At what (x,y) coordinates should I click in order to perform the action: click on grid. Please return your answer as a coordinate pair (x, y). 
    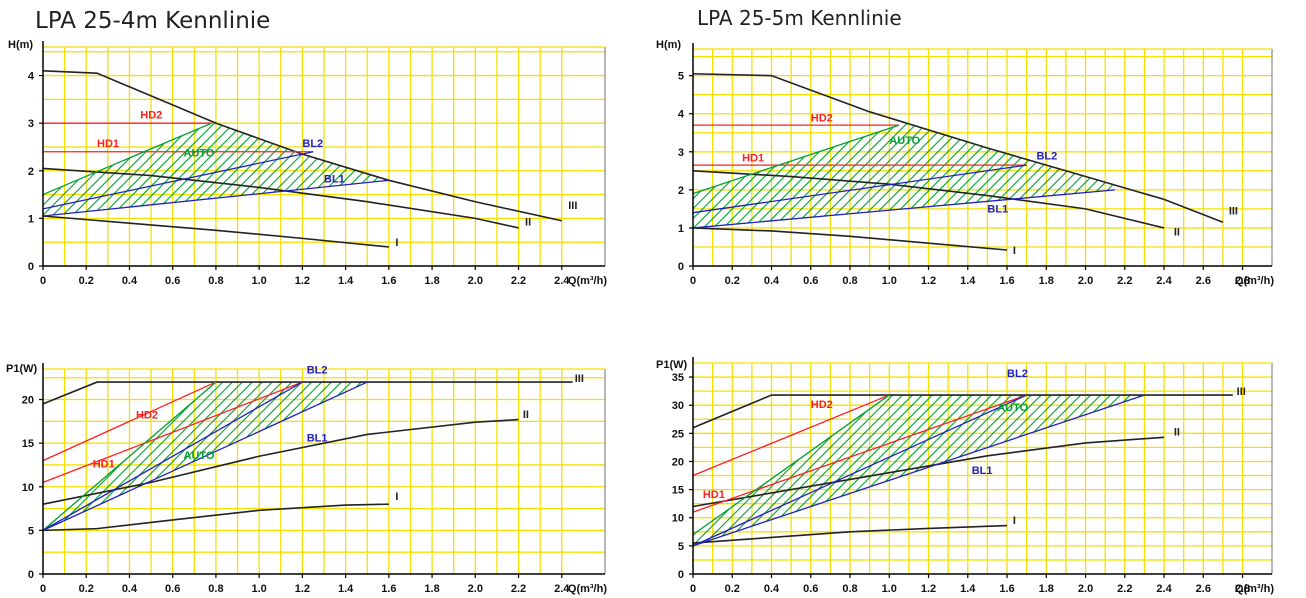
    Looking at the image, I should click on (324, 471).